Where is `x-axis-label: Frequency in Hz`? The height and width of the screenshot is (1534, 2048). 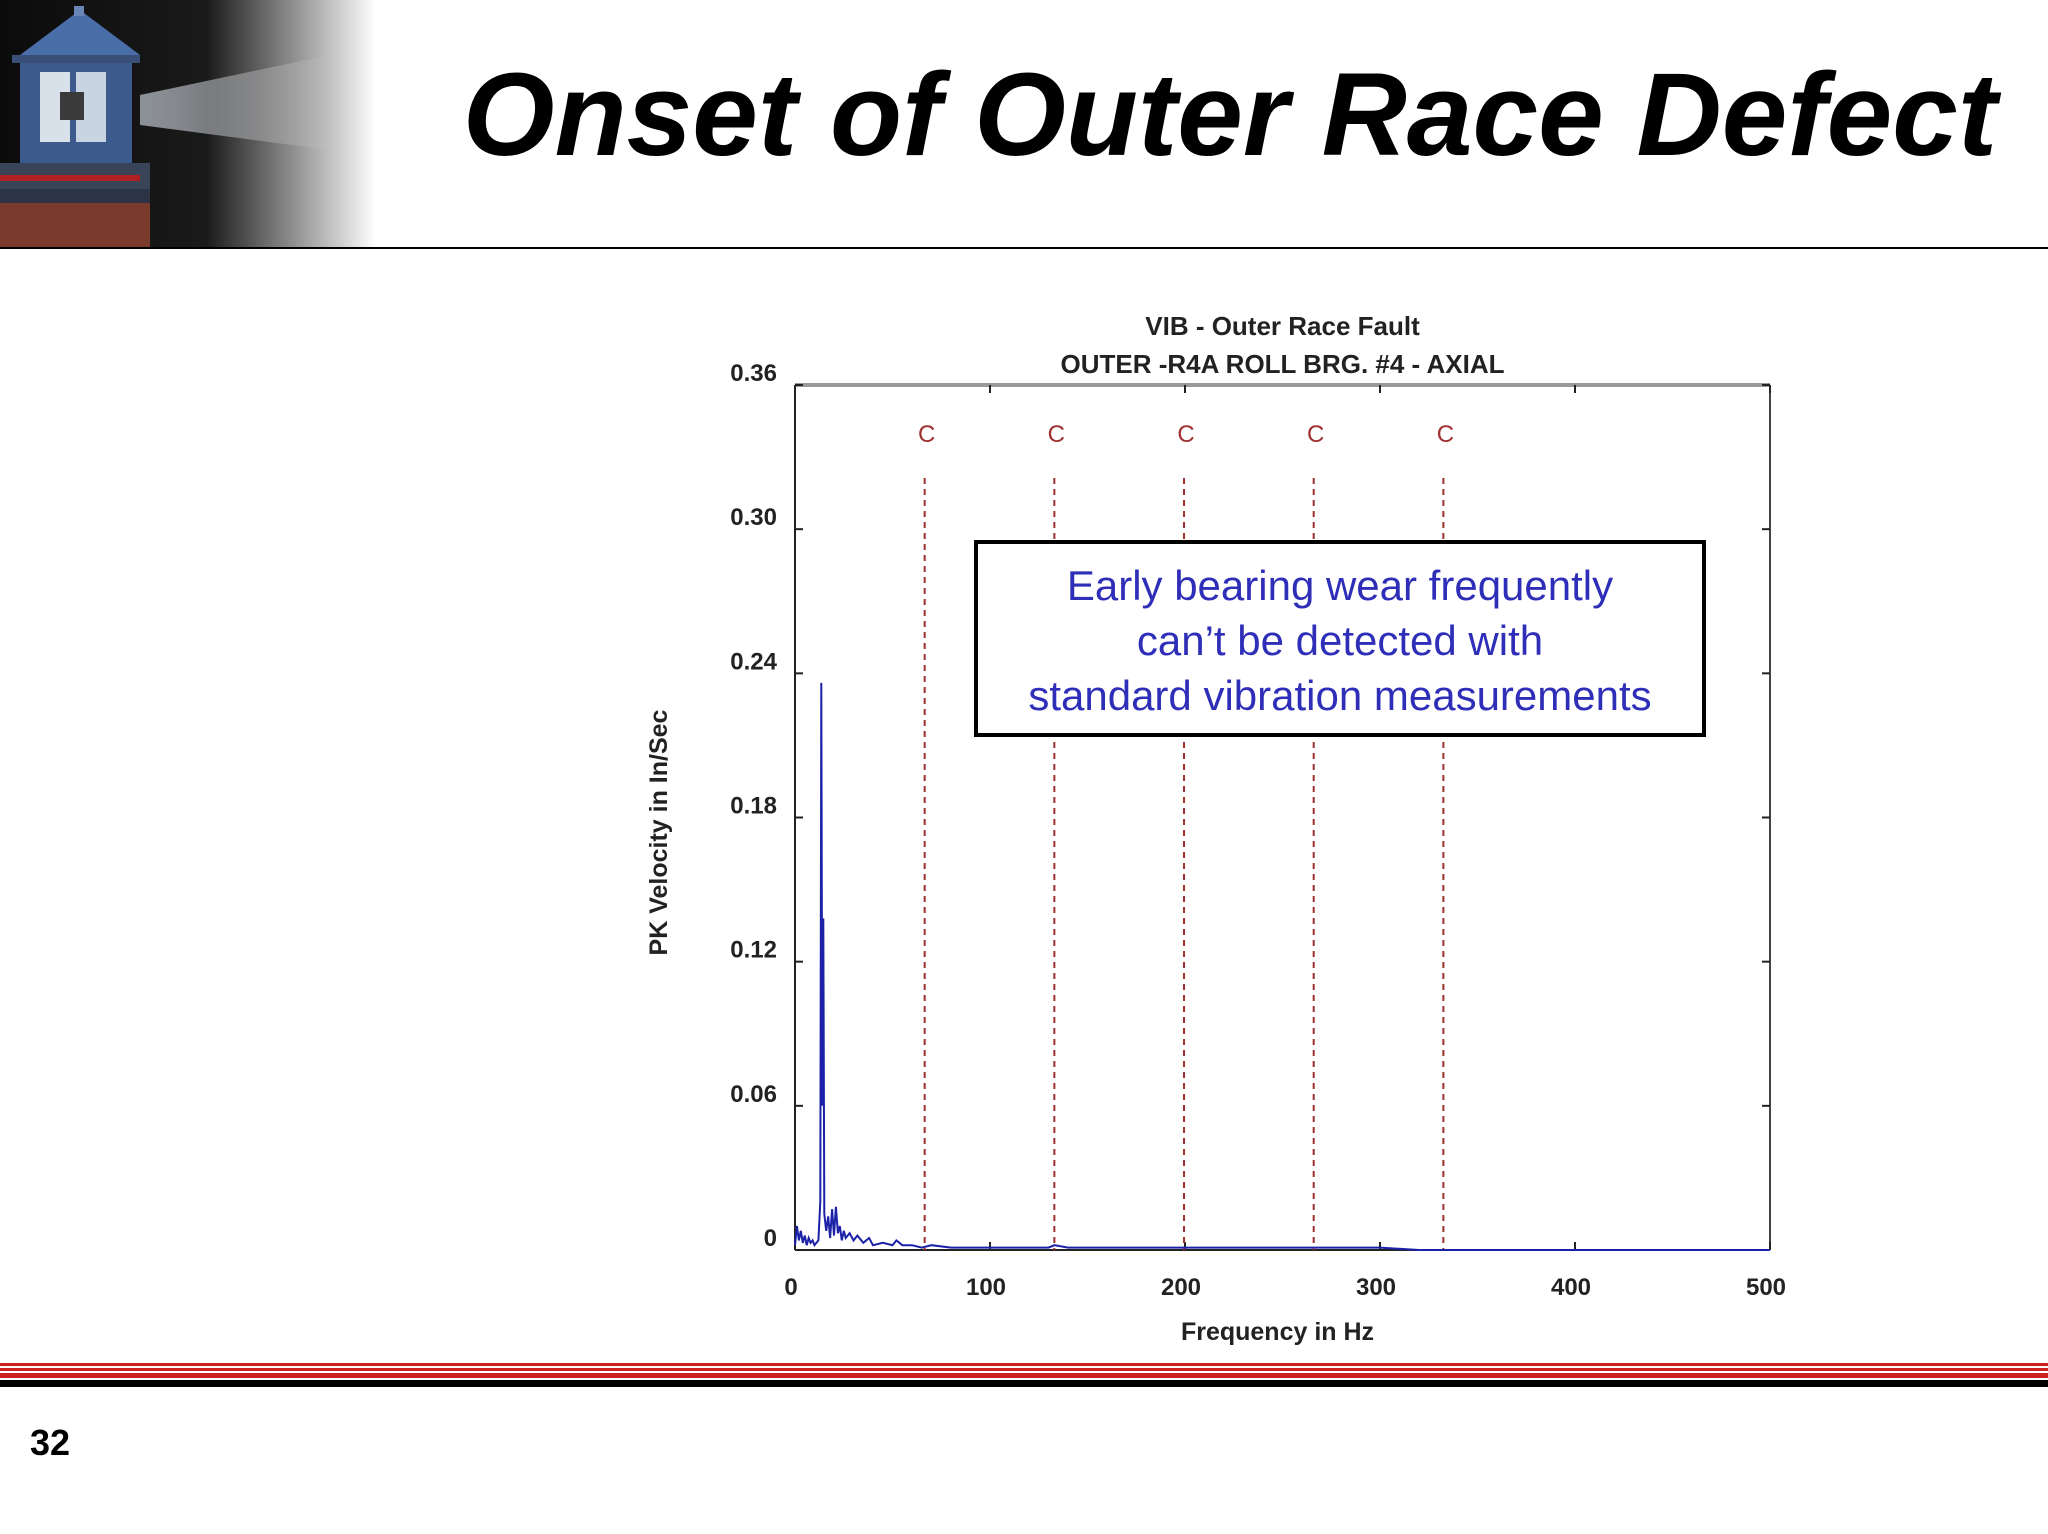
x-axis-label: Frequency in Hz is located at coordinates (1277, 1332).